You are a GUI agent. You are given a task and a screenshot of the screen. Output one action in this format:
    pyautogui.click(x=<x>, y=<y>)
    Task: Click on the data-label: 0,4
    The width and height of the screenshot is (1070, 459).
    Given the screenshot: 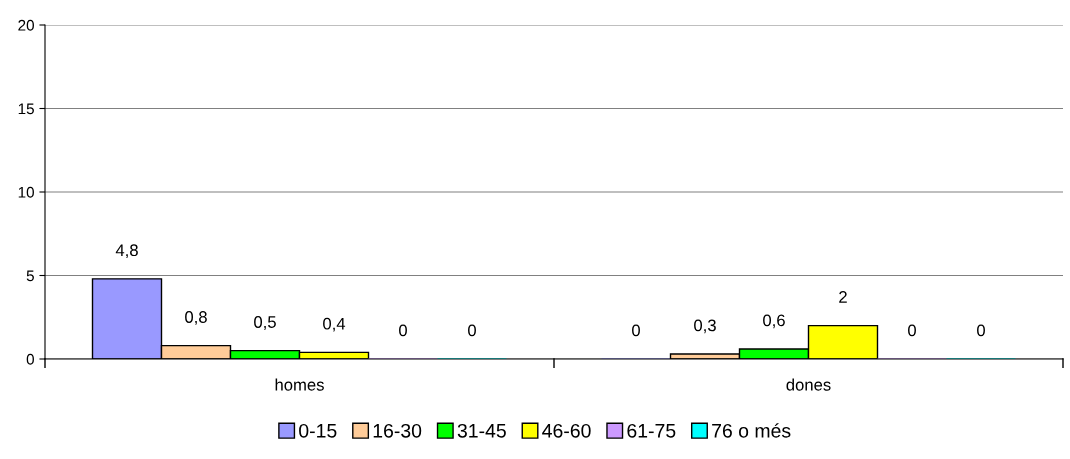 What is the action you would take?
    pyautogui.click(x=334, y=324)
    